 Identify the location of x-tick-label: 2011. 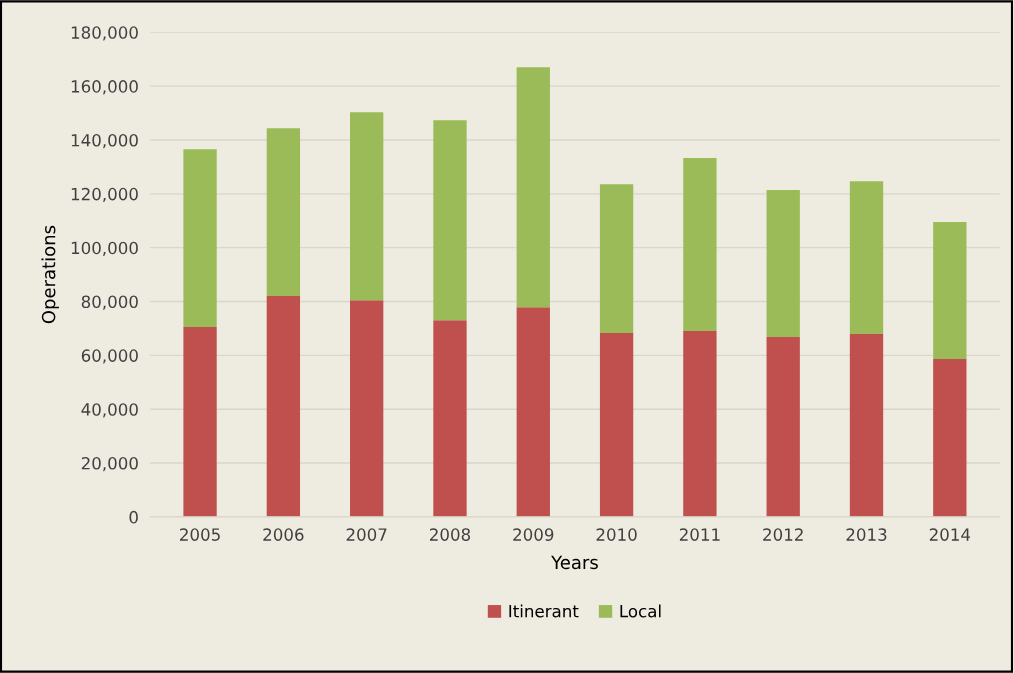
(699, 534).